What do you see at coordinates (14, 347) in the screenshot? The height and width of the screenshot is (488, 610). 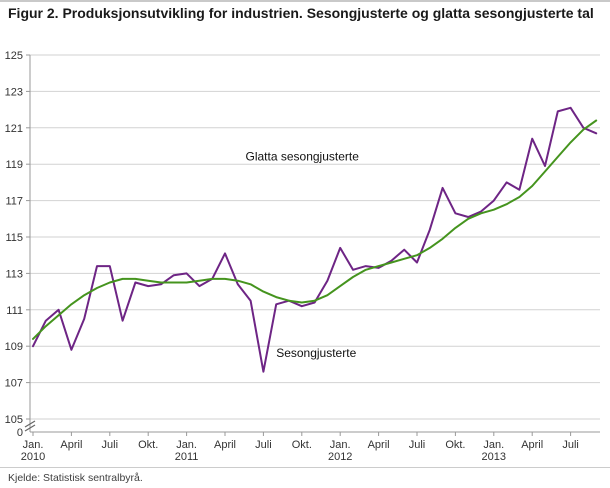 I see `y-tick-label: 109` at bounding box center [14, 347].